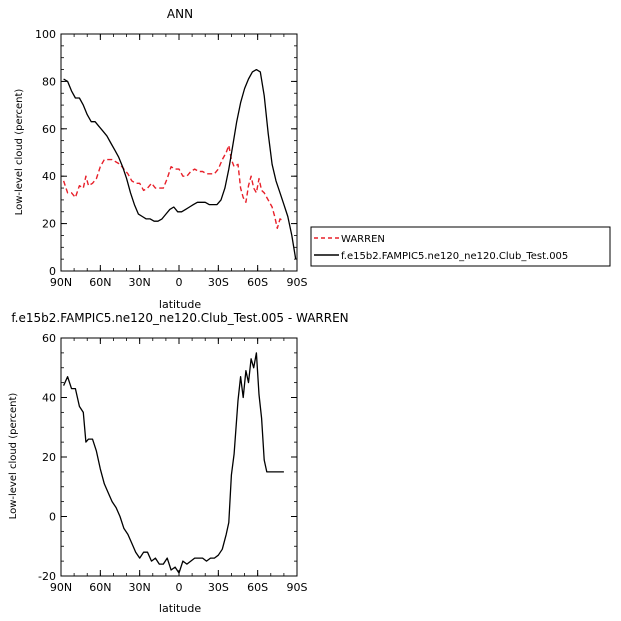 Image resolution: width=621 pixels, height=621 pixels. I want to click on top-y-tick-label: 0, so click(52, 271).